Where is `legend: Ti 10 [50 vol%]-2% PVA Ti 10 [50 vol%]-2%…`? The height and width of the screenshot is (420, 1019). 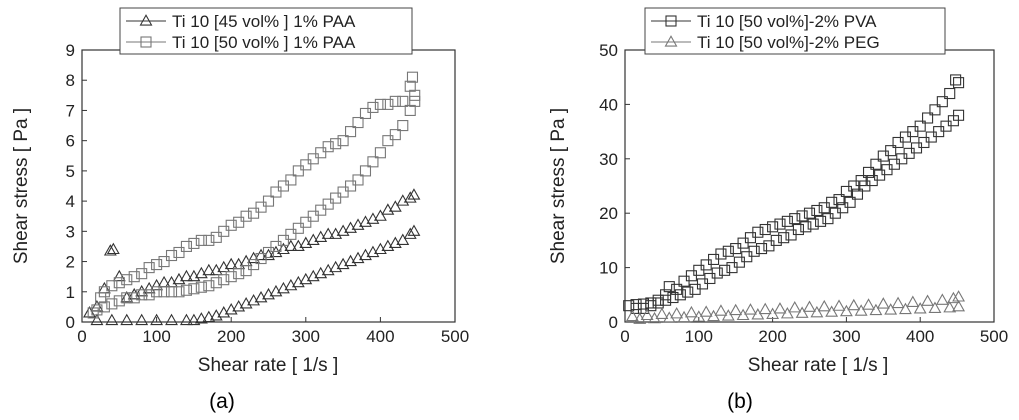 legend: Ti 10 [50 vol%]-2% PVA Ti 10 [50 vol%]-2%… is located at coordinates (795, 31).